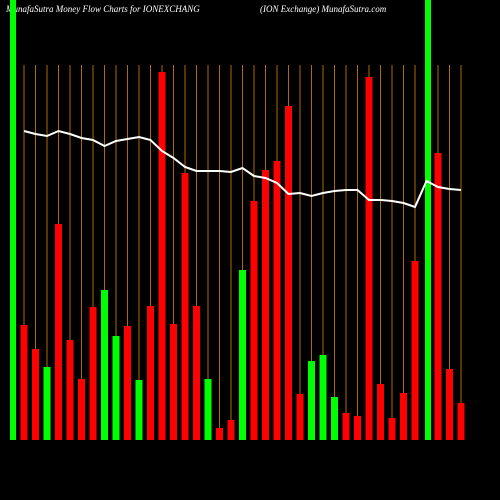 The height and width of the screenshot is (500, 500). What do you see at coordinates (323, 9) in the screenshot?
I see `chart-subtitle: (ION Exchange) MunafaSutra.com` at bounding box center [323, 9].